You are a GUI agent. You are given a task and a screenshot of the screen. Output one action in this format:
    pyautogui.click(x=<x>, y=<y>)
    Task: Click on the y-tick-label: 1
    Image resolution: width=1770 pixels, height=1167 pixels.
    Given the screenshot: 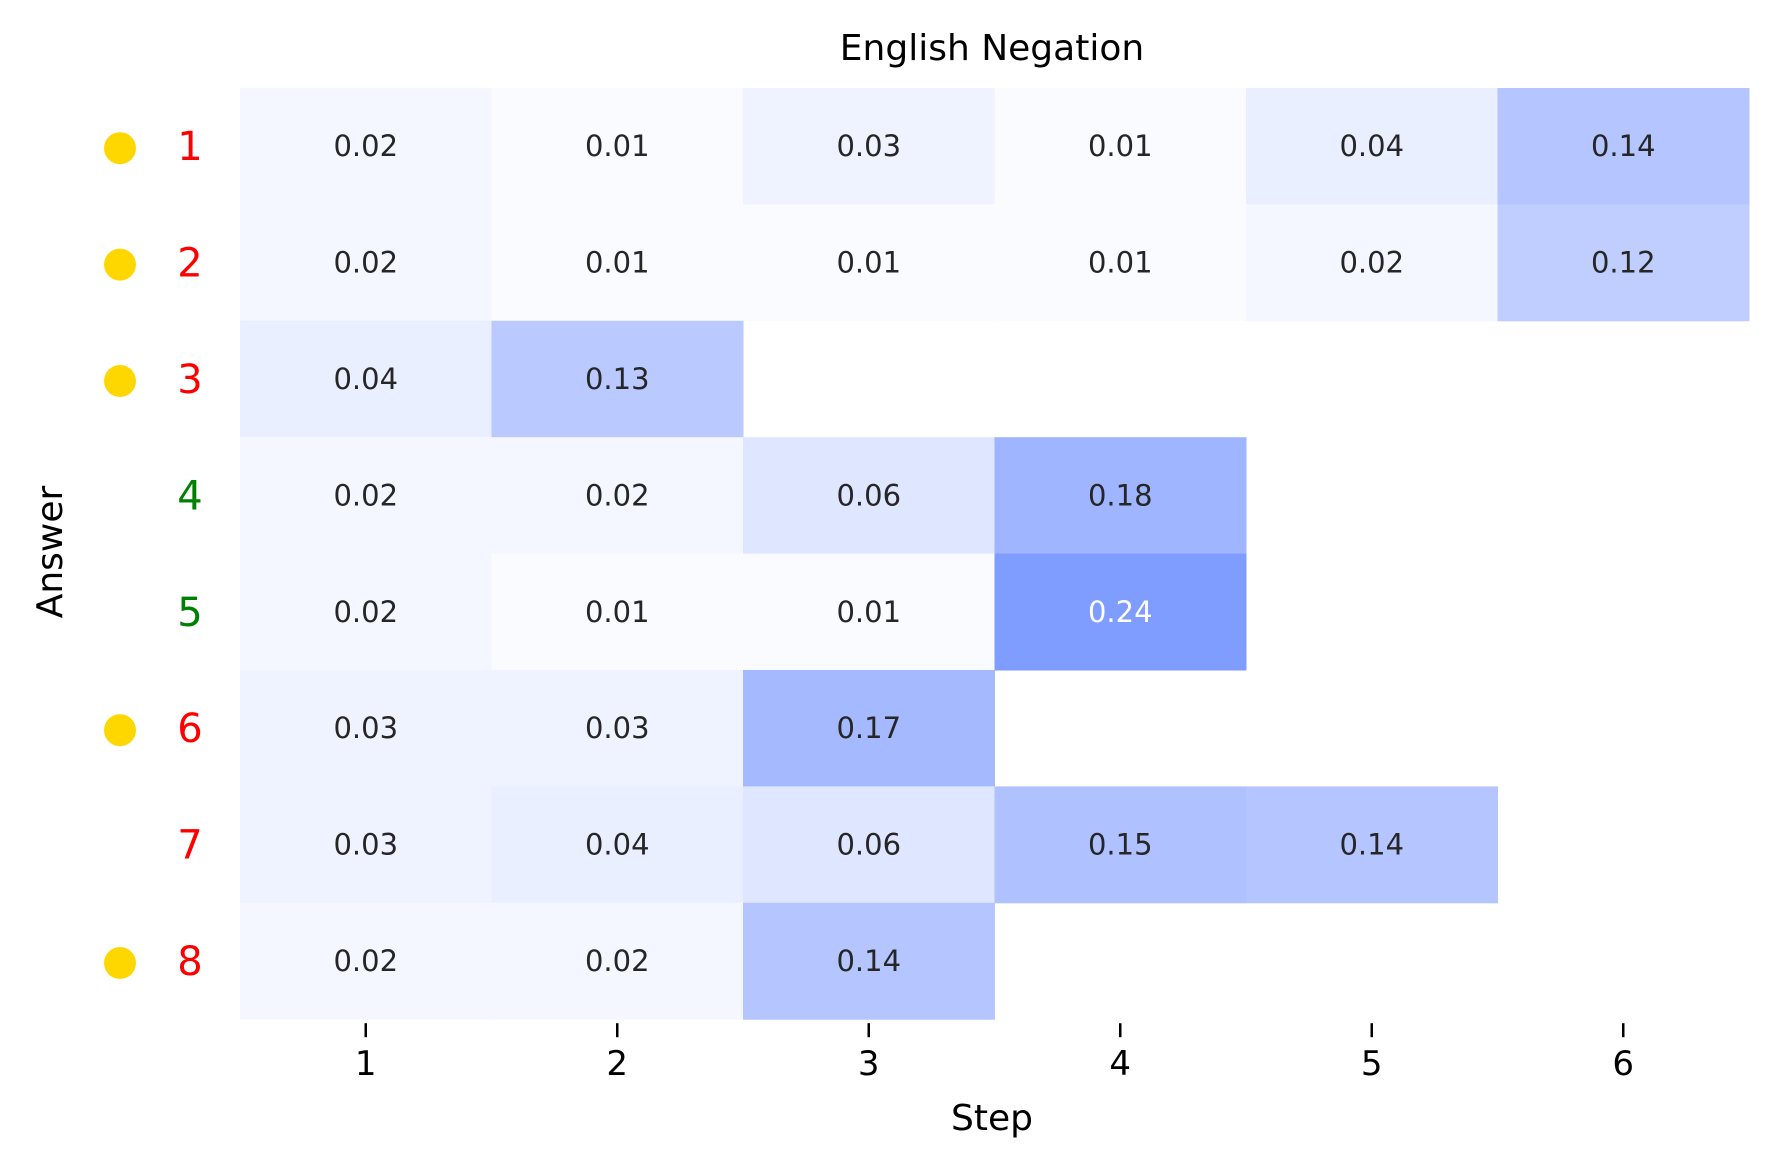 What is the action you would take?
    pyautogui.click(x=189, y=147)
    